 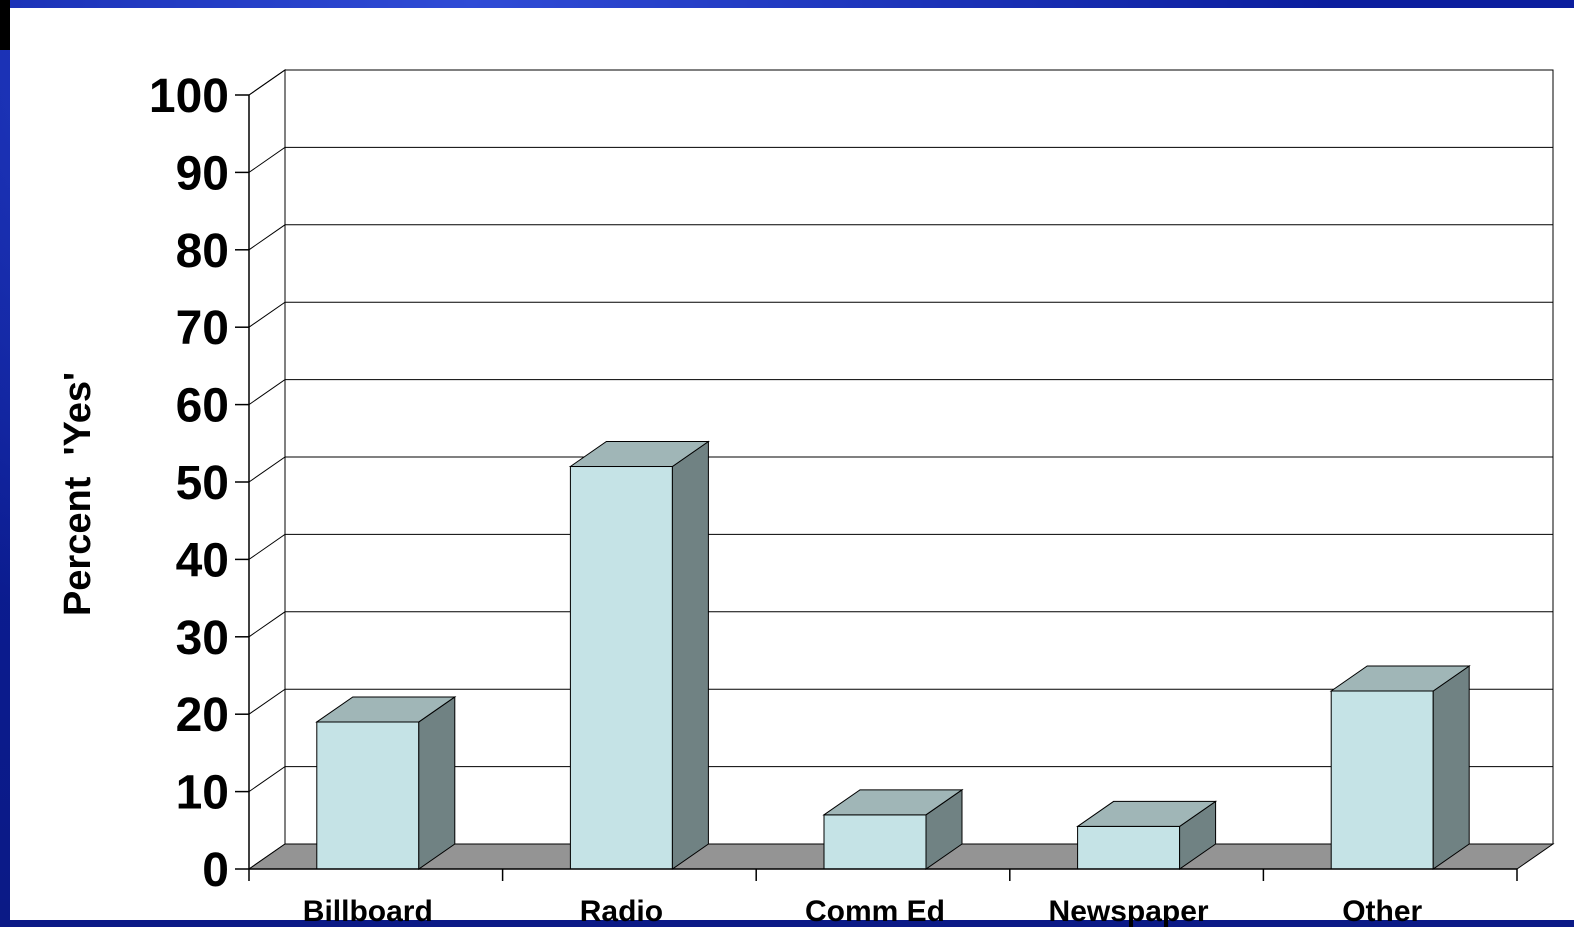 I want to click on y-tick-label: 30, so click(x=202, y=638).